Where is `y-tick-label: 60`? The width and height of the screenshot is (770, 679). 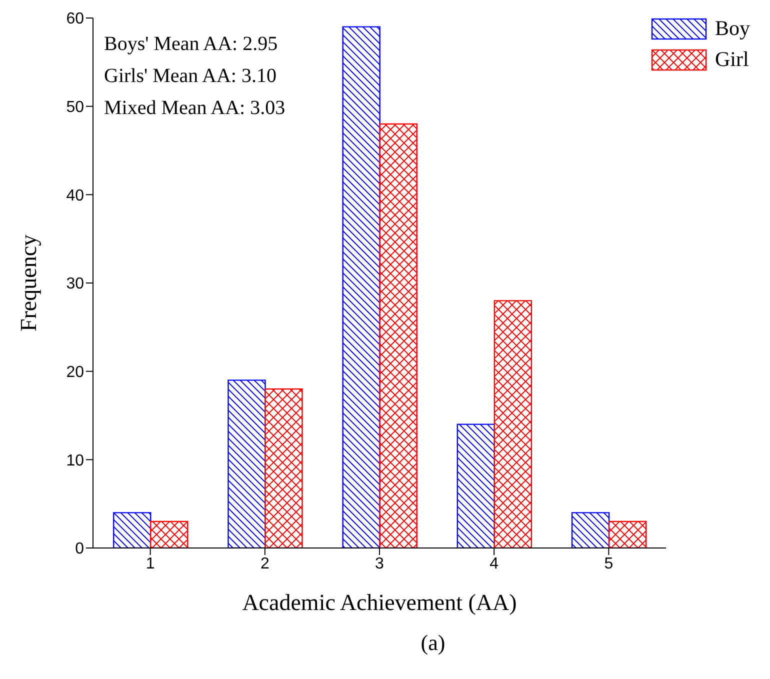 y-tick-label: 60 is located at coordinates (75, 19).